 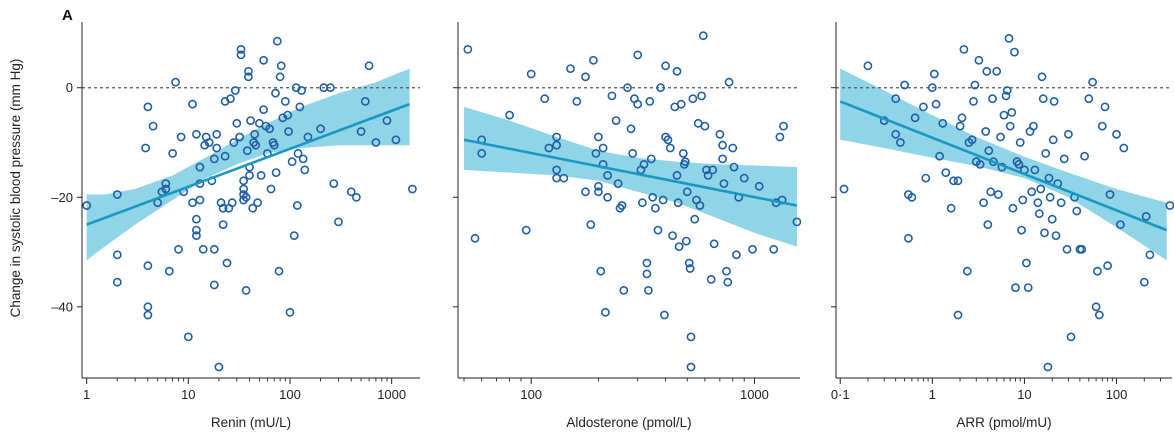 I want to click on x-tick-label: 1, so click(x=932, y=394).